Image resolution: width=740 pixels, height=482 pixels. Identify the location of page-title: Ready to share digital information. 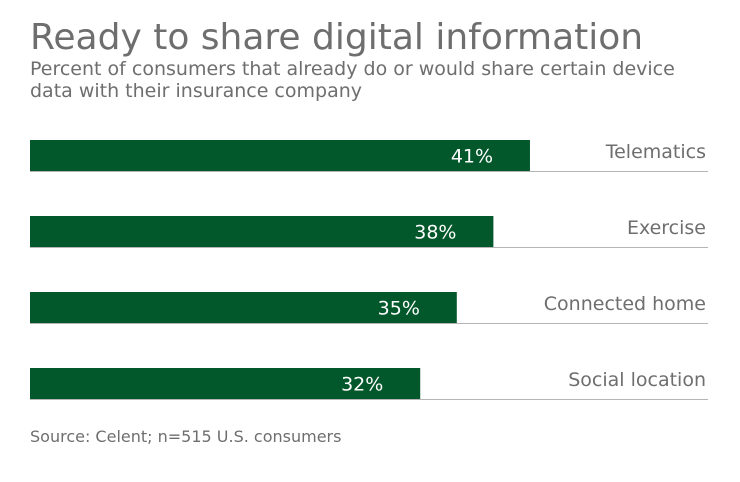
(337, 37).